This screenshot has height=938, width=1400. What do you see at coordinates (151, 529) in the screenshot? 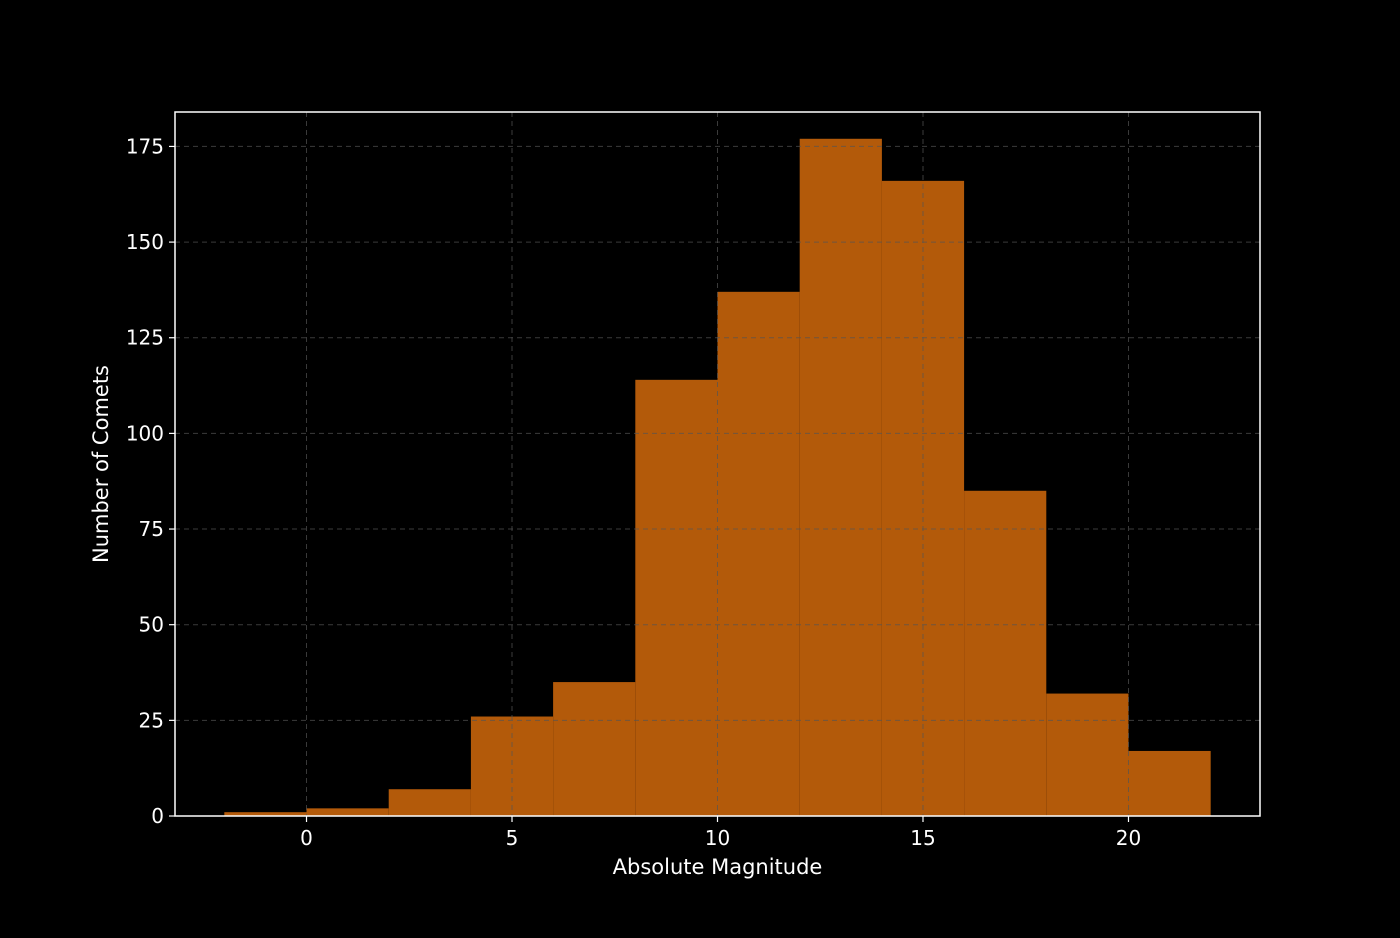
I see `y-tick-label: 75` at bounding box center [151, 529].